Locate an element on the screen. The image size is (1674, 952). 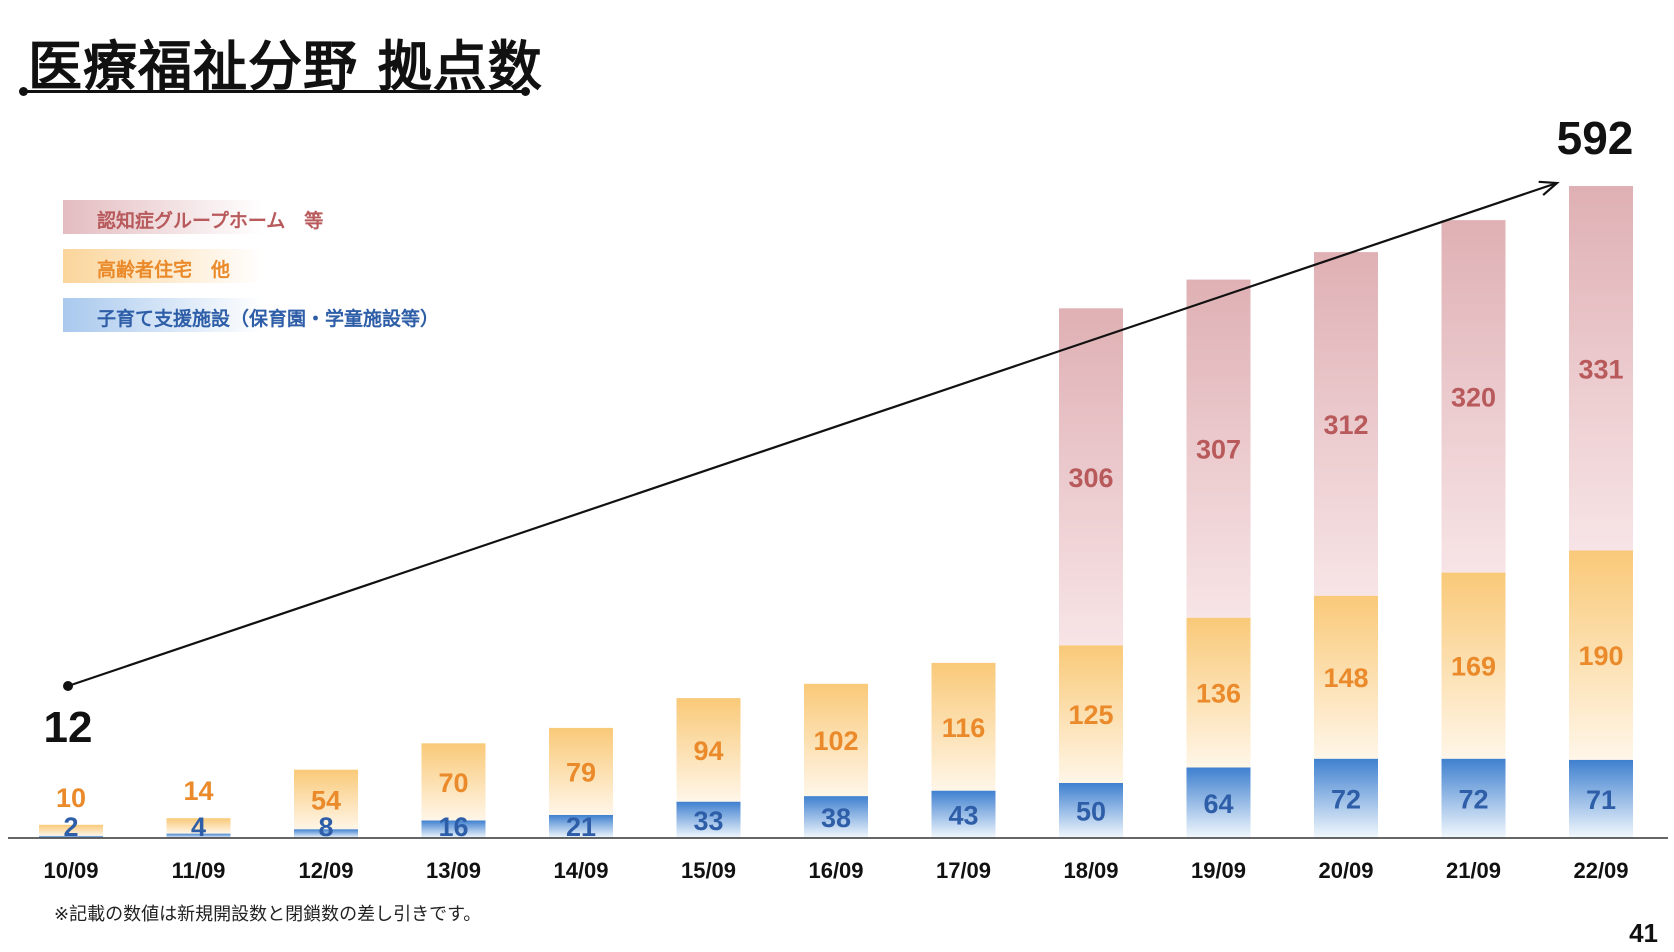
legend-item-dementia: 認知症グループホーム 等 is located at coordinates (273, 217).